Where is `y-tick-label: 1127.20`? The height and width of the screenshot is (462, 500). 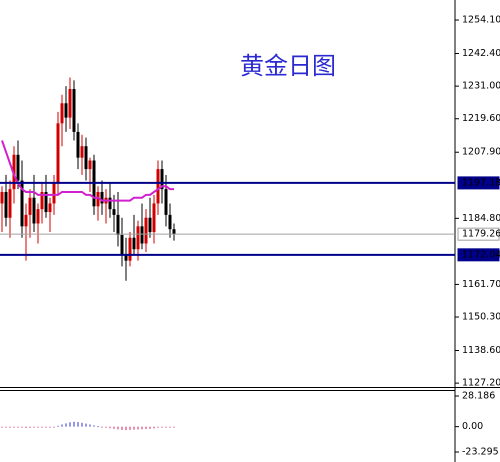 y-tick-label: 1127.20 is located at coordinates (481, 383).